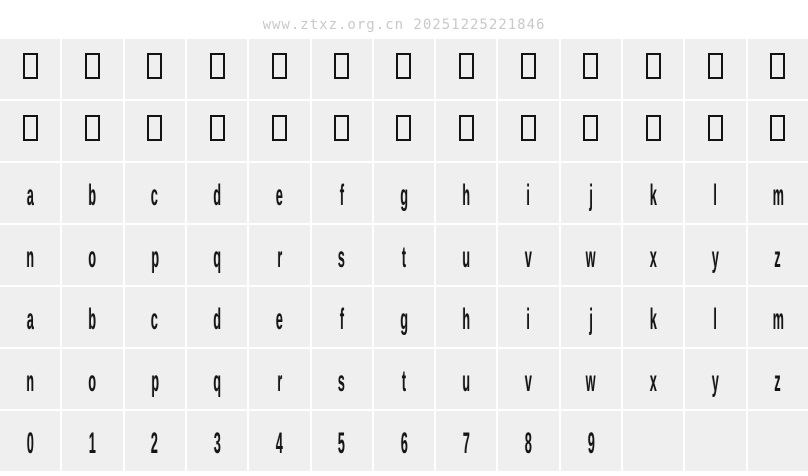 The width and height of the screenshot is (808, 476). Describe the element at coordinates (30, 257) in the screenshot. I see `glyph-char: n` at that location.